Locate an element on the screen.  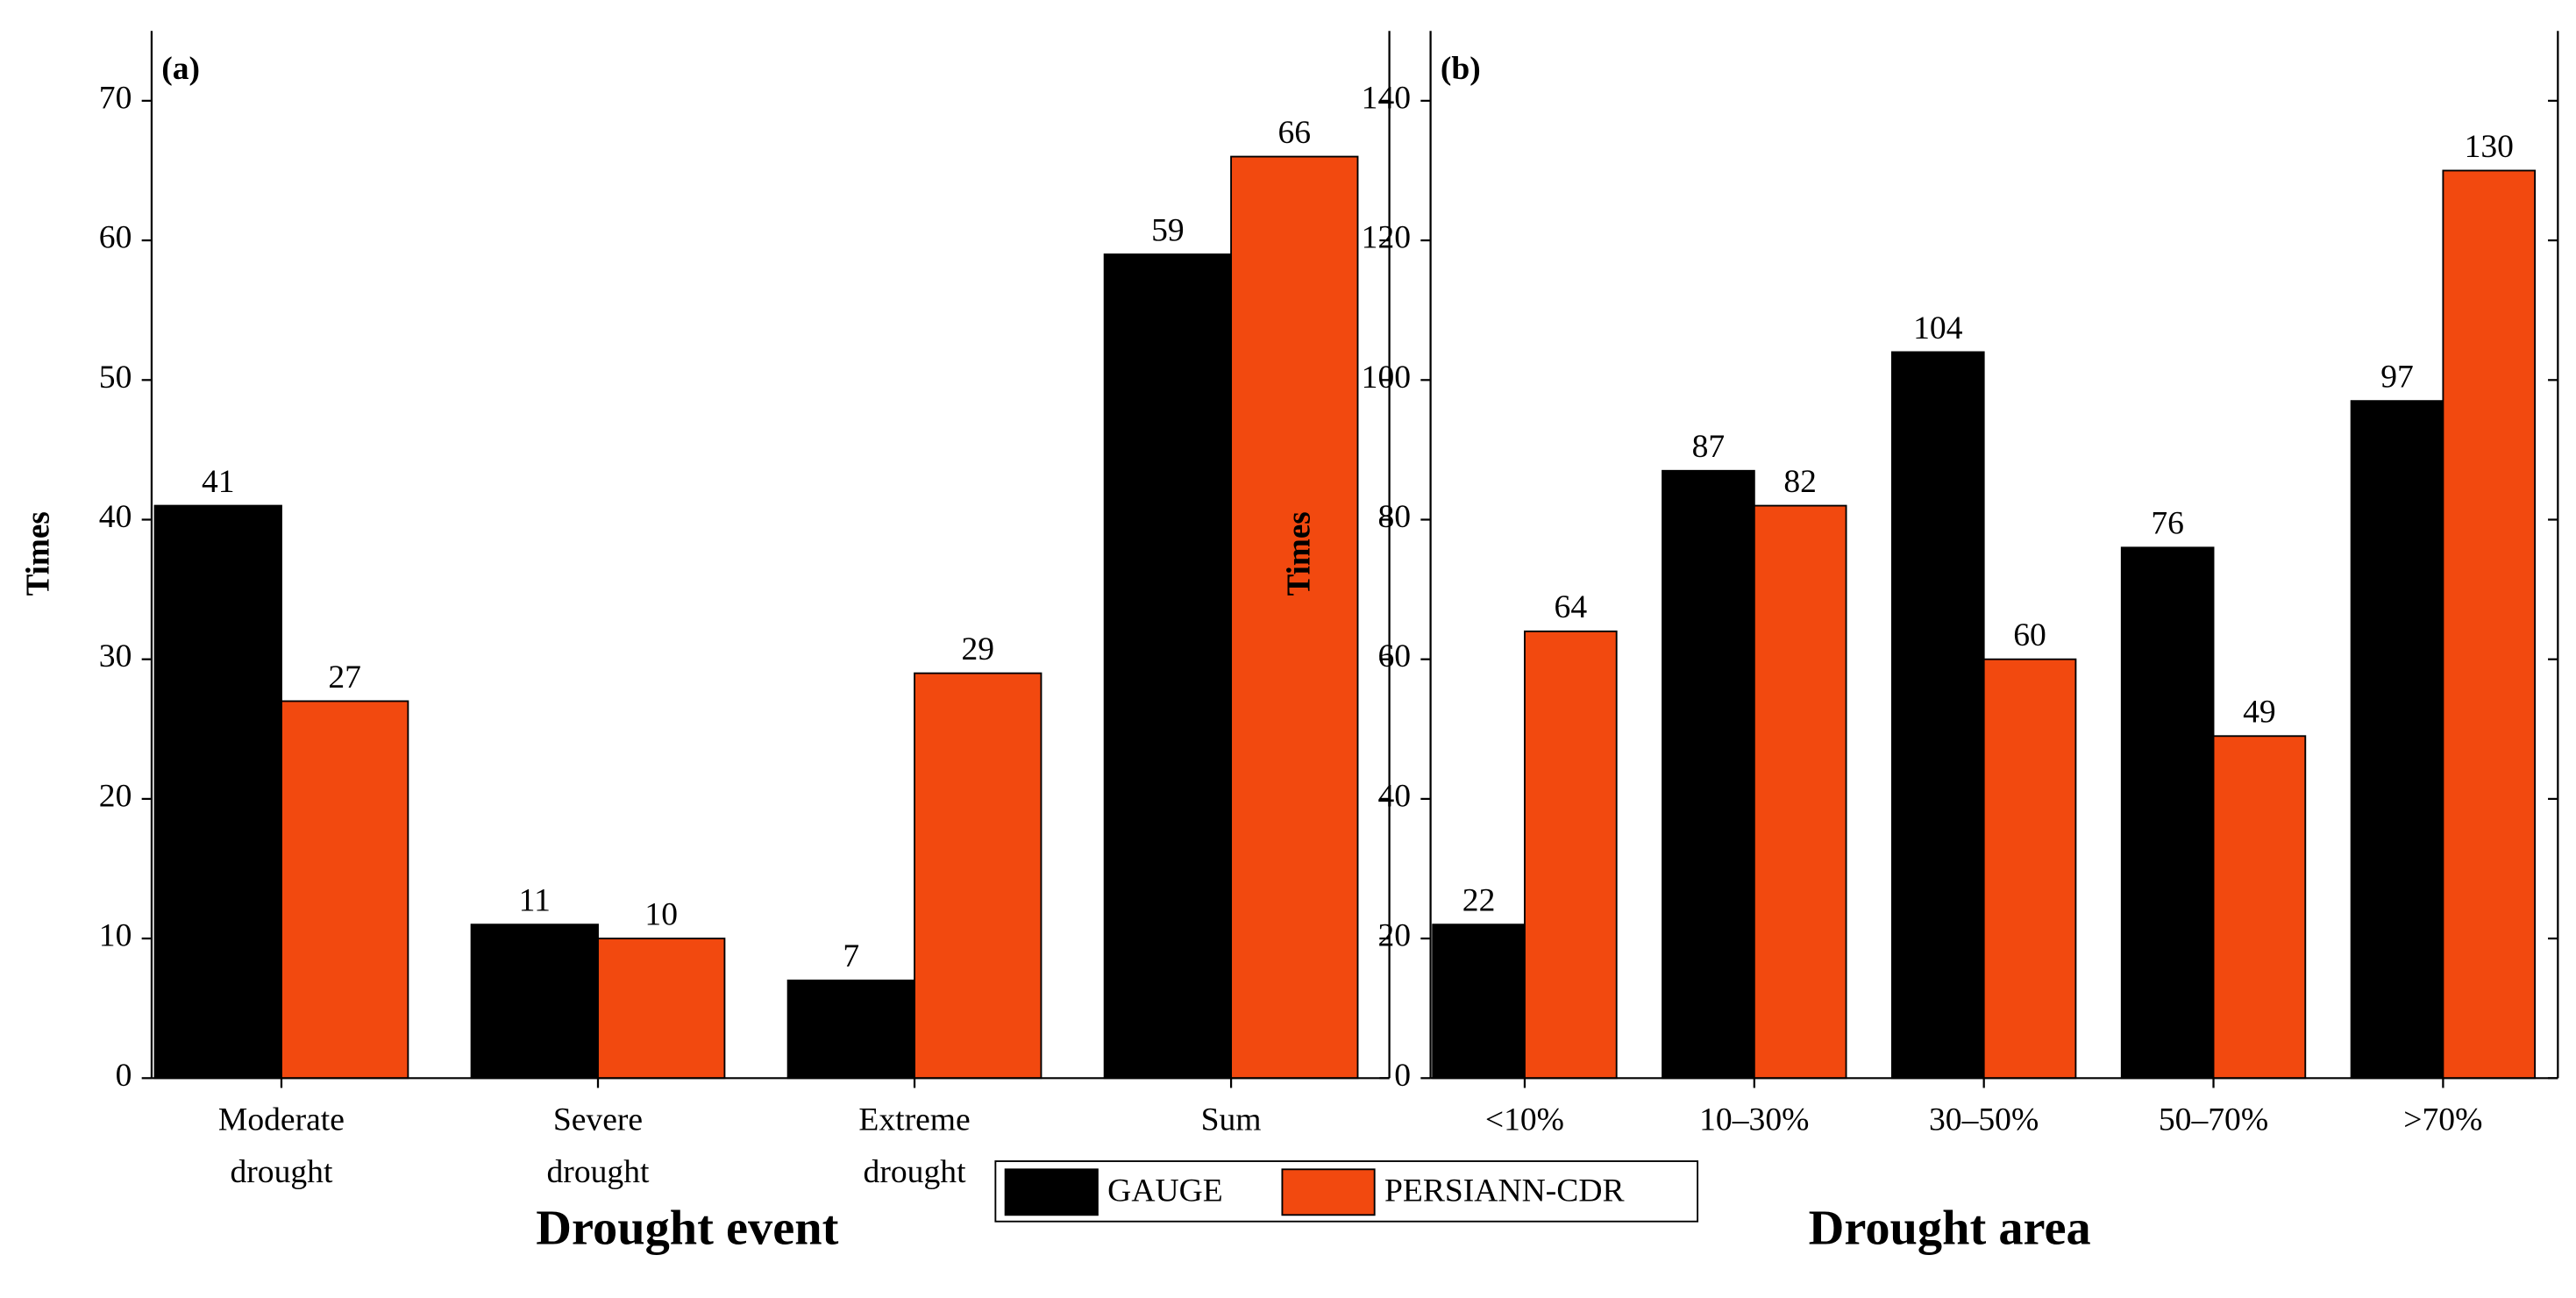
value-label: 59 is located at coordinates (1168, 231).